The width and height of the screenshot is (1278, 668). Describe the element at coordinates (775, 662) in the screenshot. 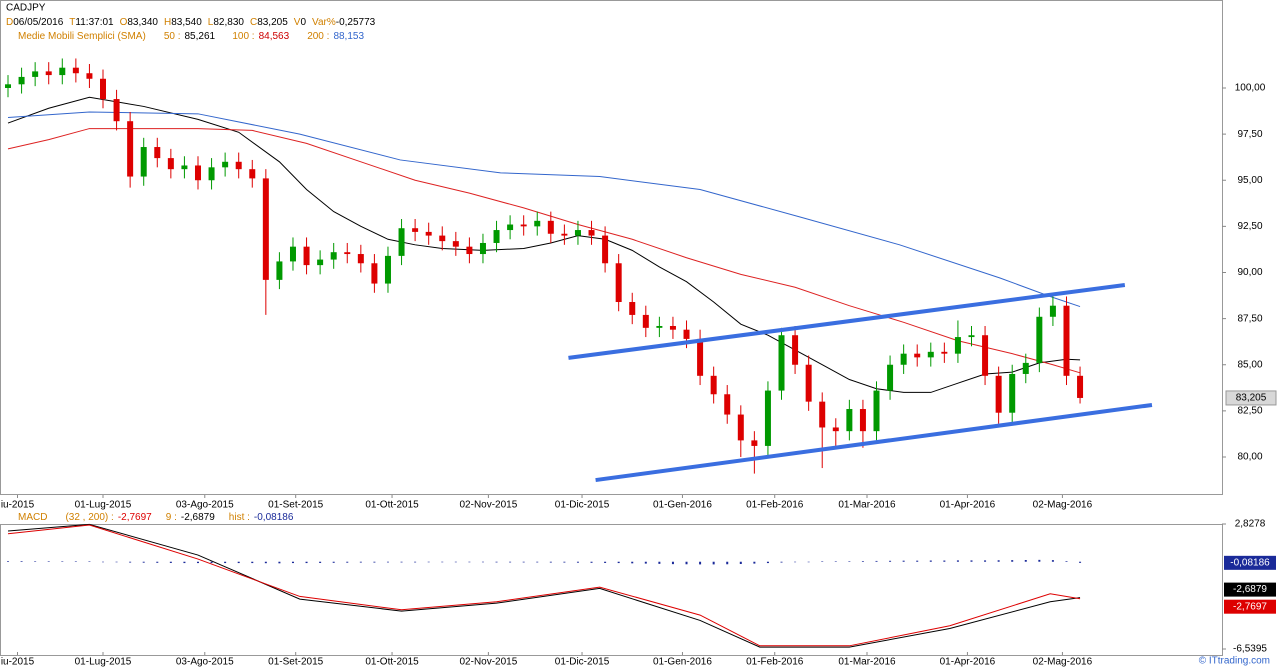

I see `x-tick-label: 01-Feb-2016` at that location.